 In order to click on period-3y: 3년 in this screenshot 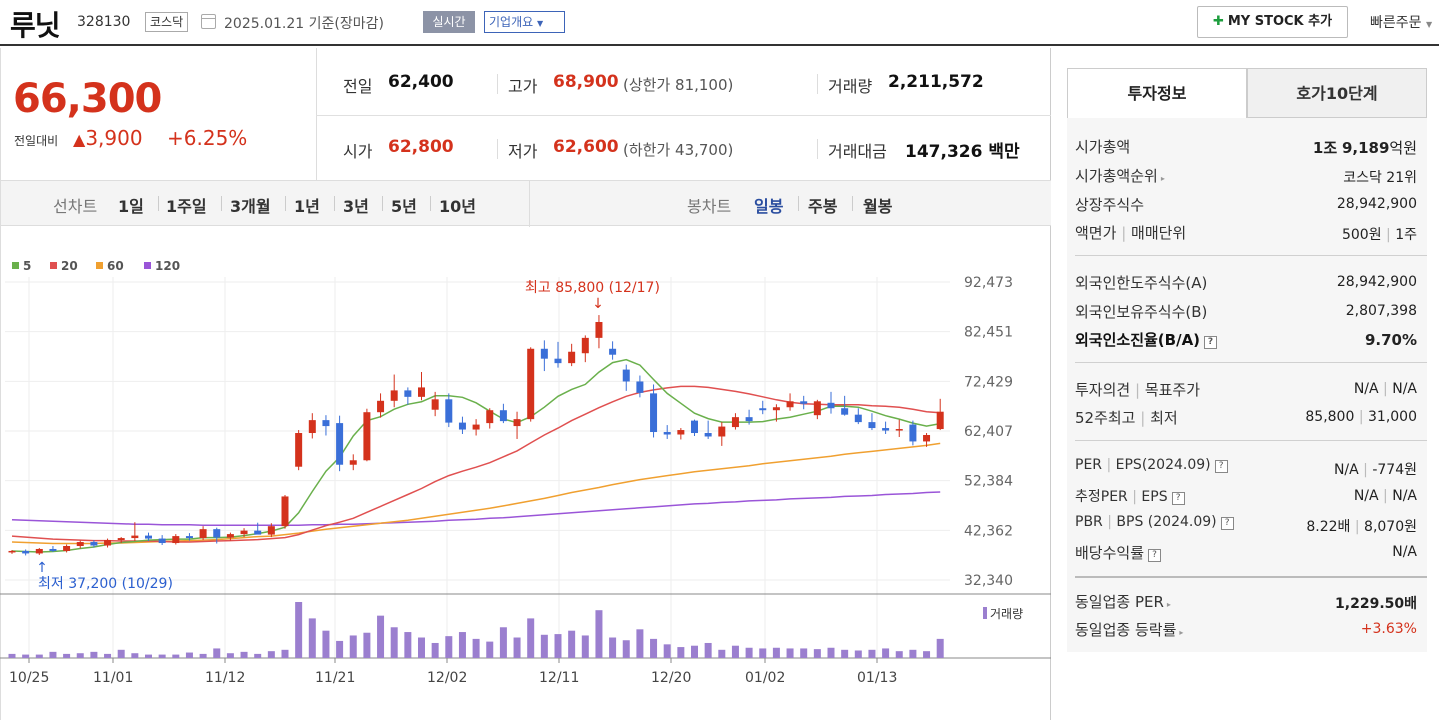, I will do `click(356, 206)`.